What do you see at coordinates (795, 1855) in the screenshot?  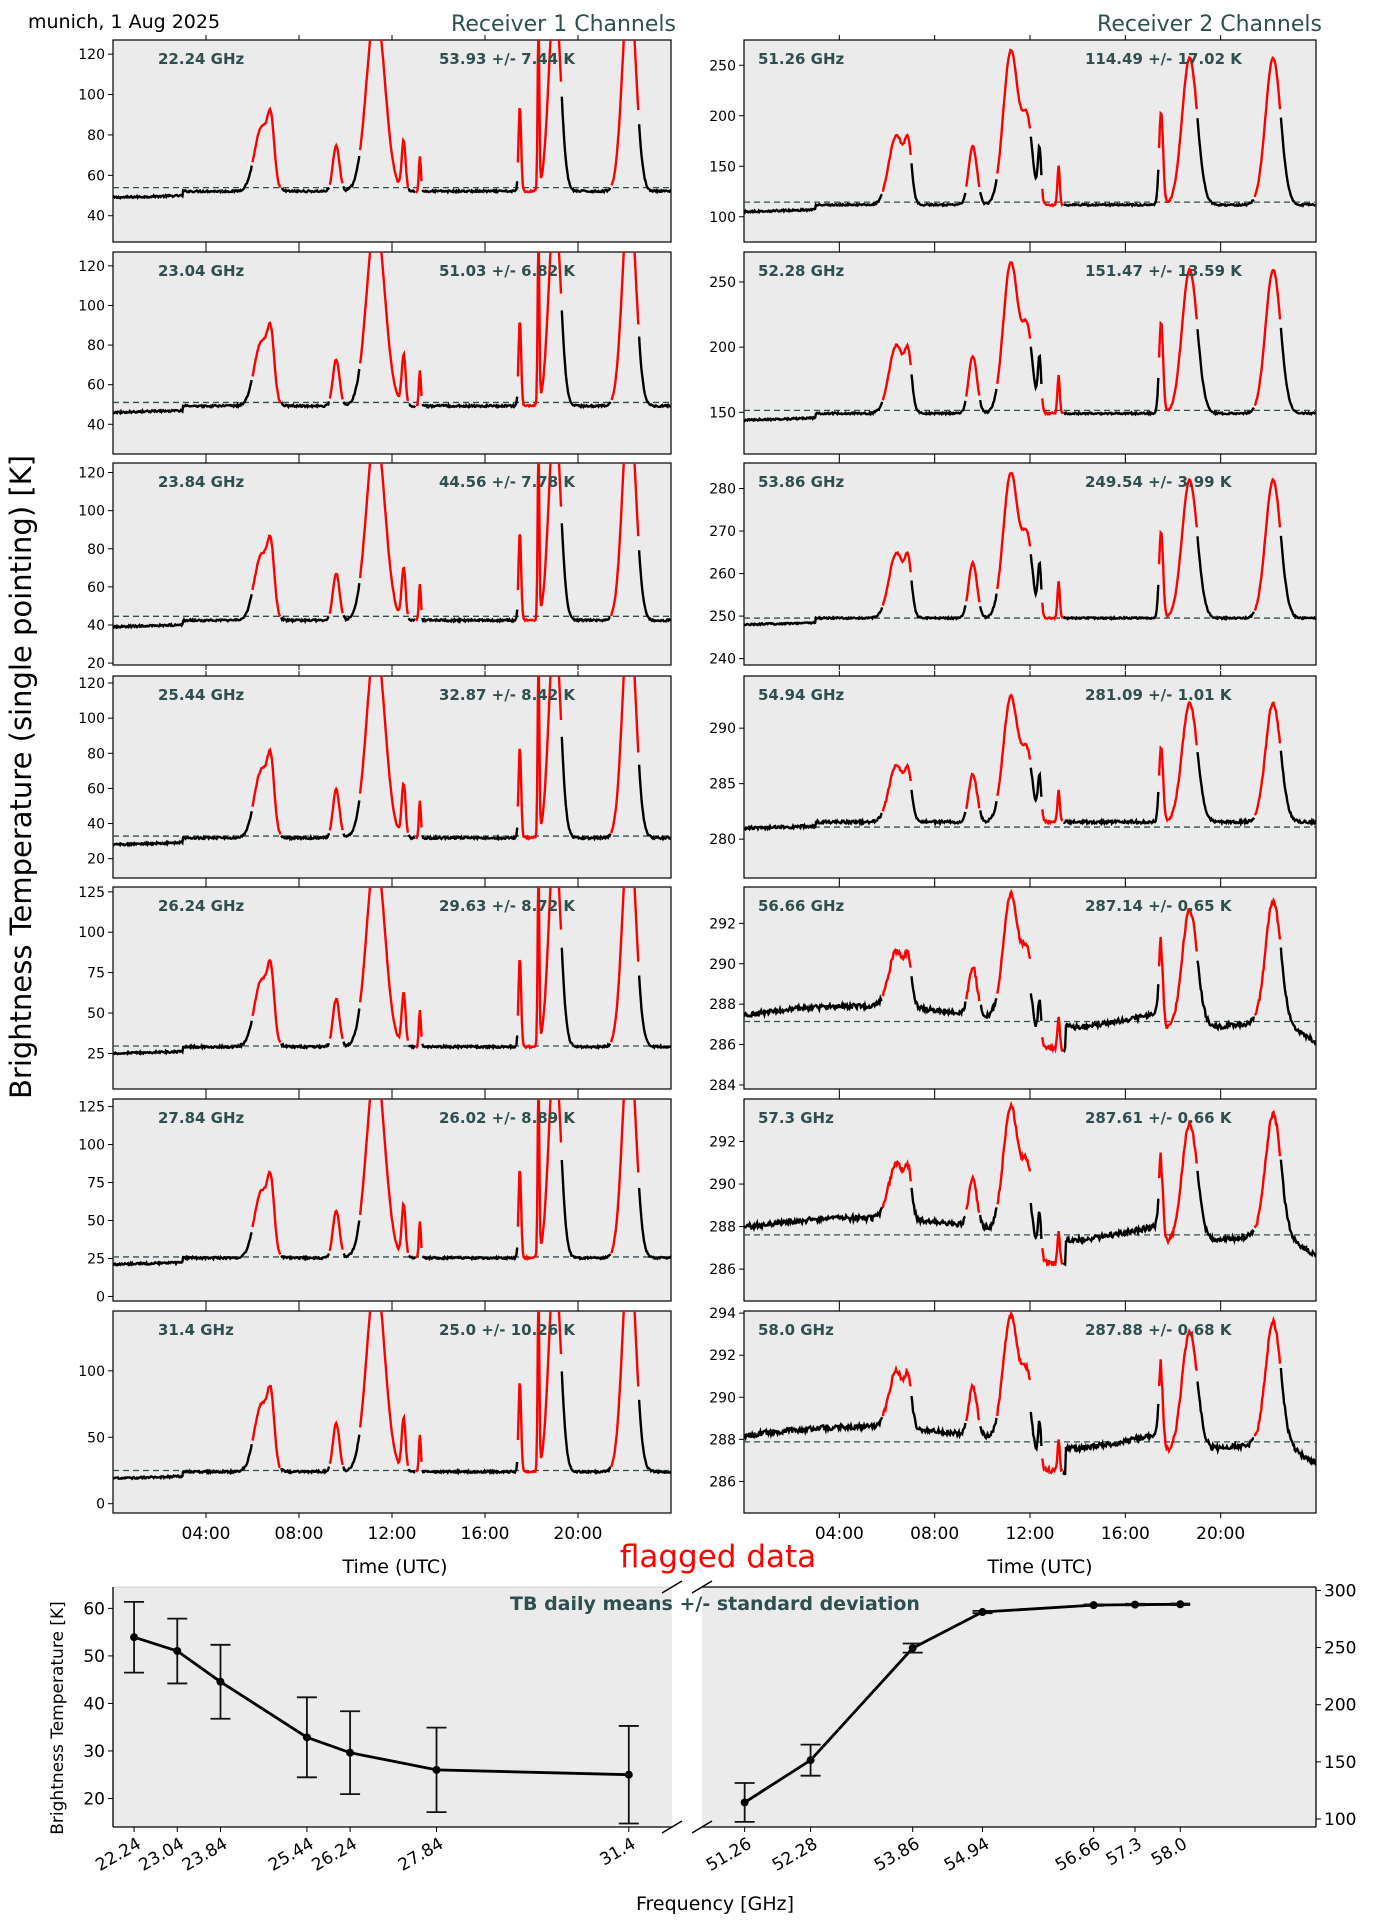 I see `x-tick-label: 52.28` at bounding box center [795, 1855].